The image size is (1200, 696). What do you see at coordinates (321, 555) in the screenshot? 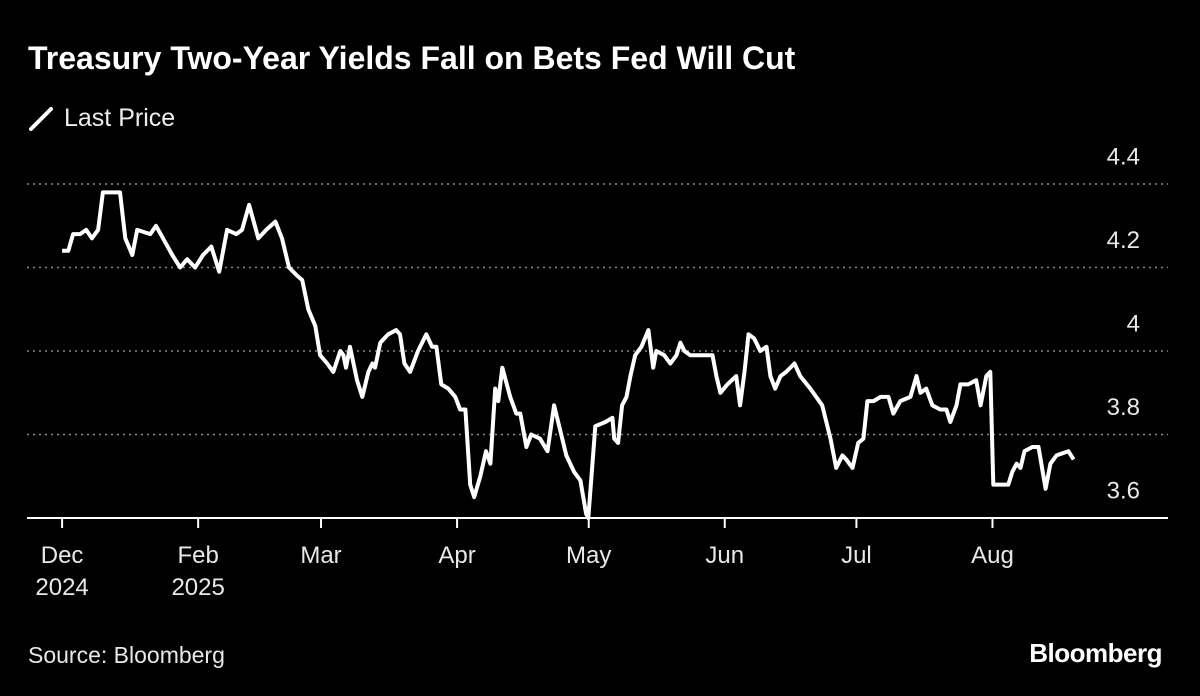
I see `x-tick-label: Mar` at bounding box center [321, 555].